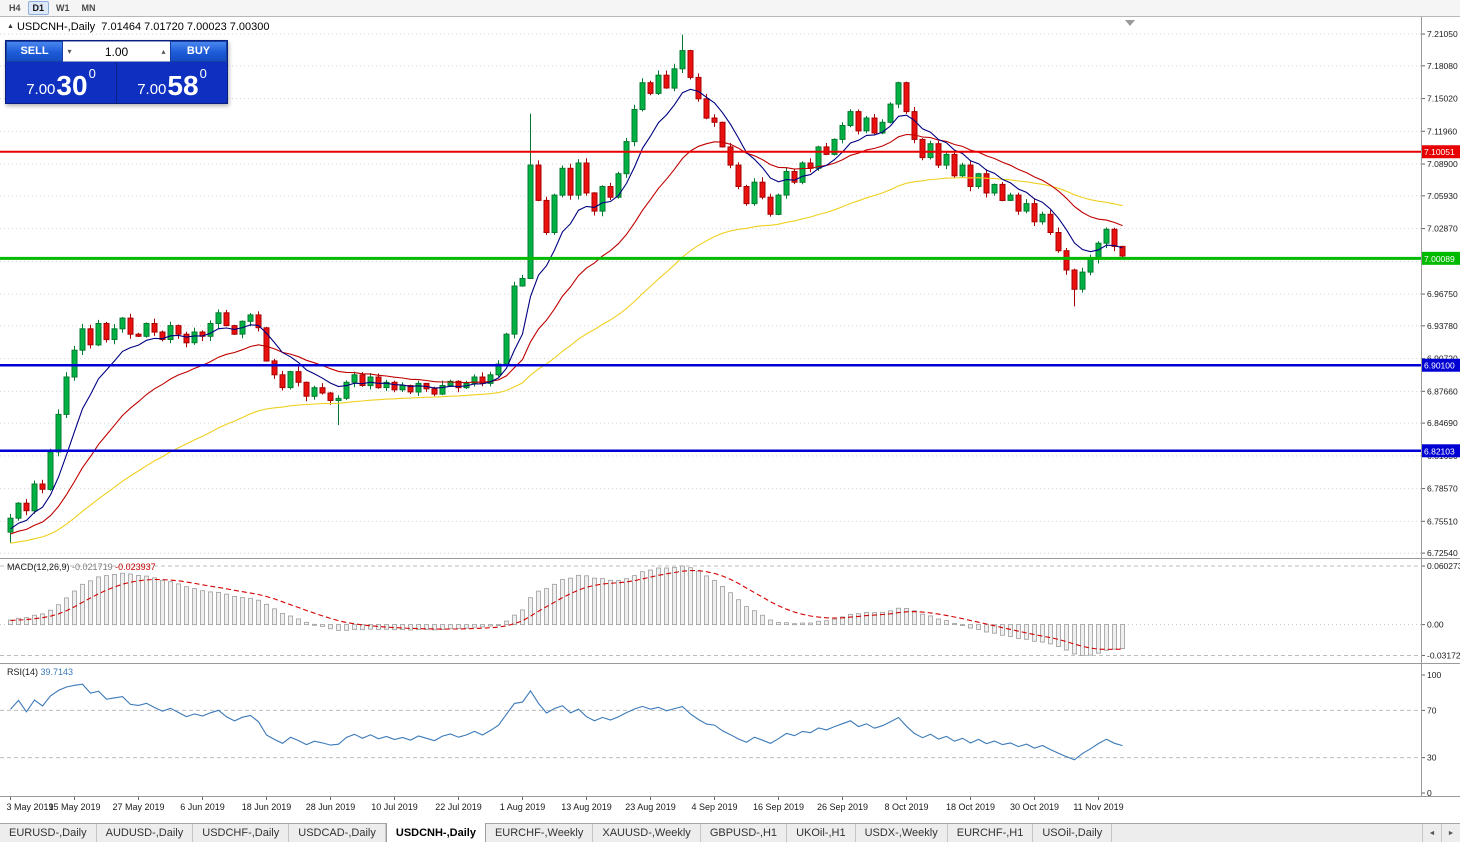 This screenshot has height=842, width=1460. I want to click on chart-tab-usdcnh-daily: USDCNH-,Daily, so click(435, 832).